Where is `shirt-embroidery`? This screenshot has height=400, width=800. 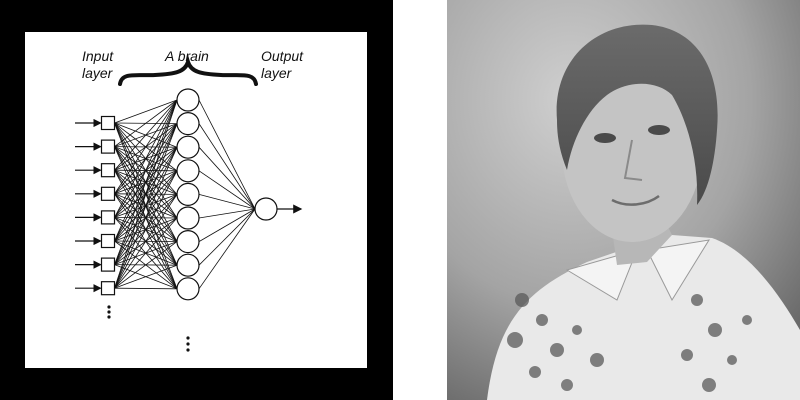 shirt-embroidery is located at coordinates (629, 342).